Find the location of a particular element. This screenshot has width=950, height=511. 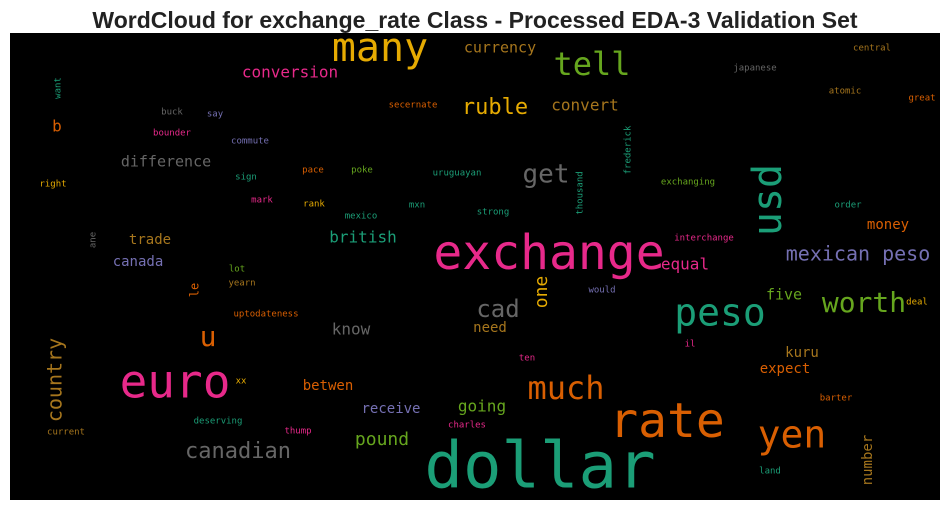

word: uptodateness is located at coordinates (265, 315).